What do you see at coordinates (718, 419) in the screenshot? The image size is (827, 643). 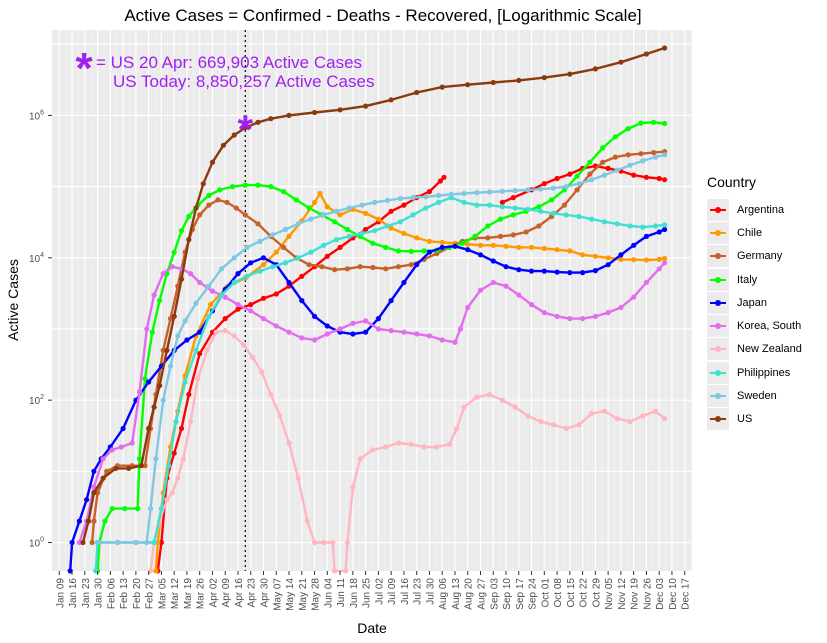 I see `legend-point-us` at bounding box center [718, 419].